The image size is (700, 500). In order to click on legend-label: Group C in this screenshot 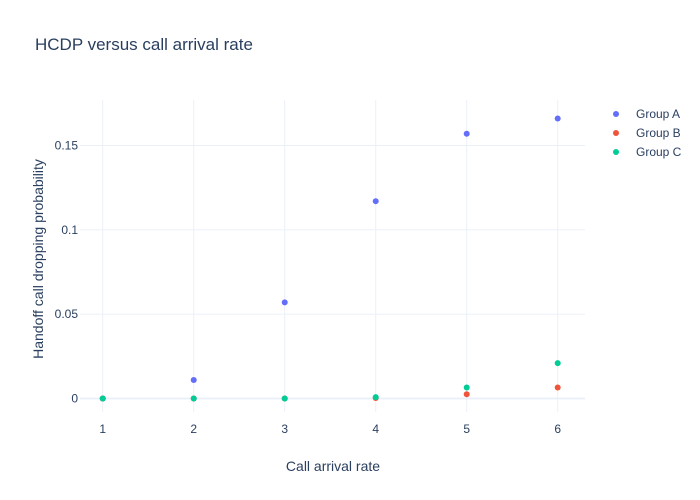, I will do `click(659, 152)`.